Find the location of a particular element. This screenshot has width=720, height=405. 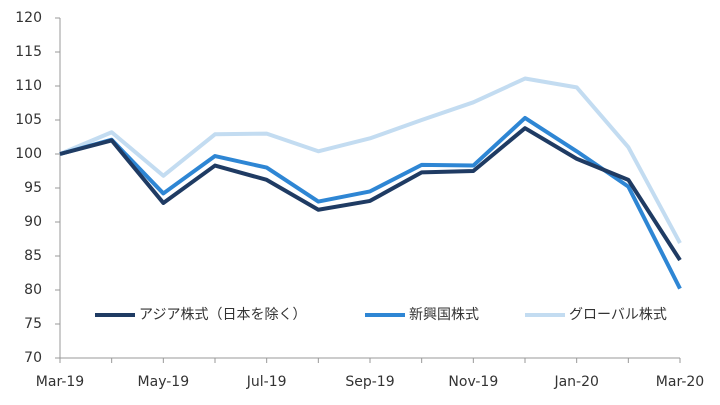

y-tick-label: 85 is located at coordinates (33, 256).